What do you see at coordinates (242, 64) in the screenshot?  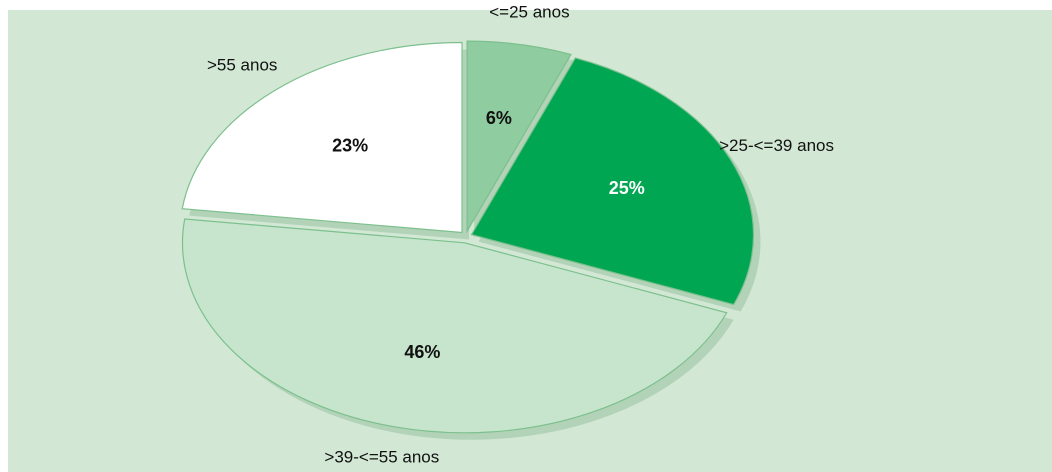 I see `category-label: >55 anos` at bounding box center [242, 64].